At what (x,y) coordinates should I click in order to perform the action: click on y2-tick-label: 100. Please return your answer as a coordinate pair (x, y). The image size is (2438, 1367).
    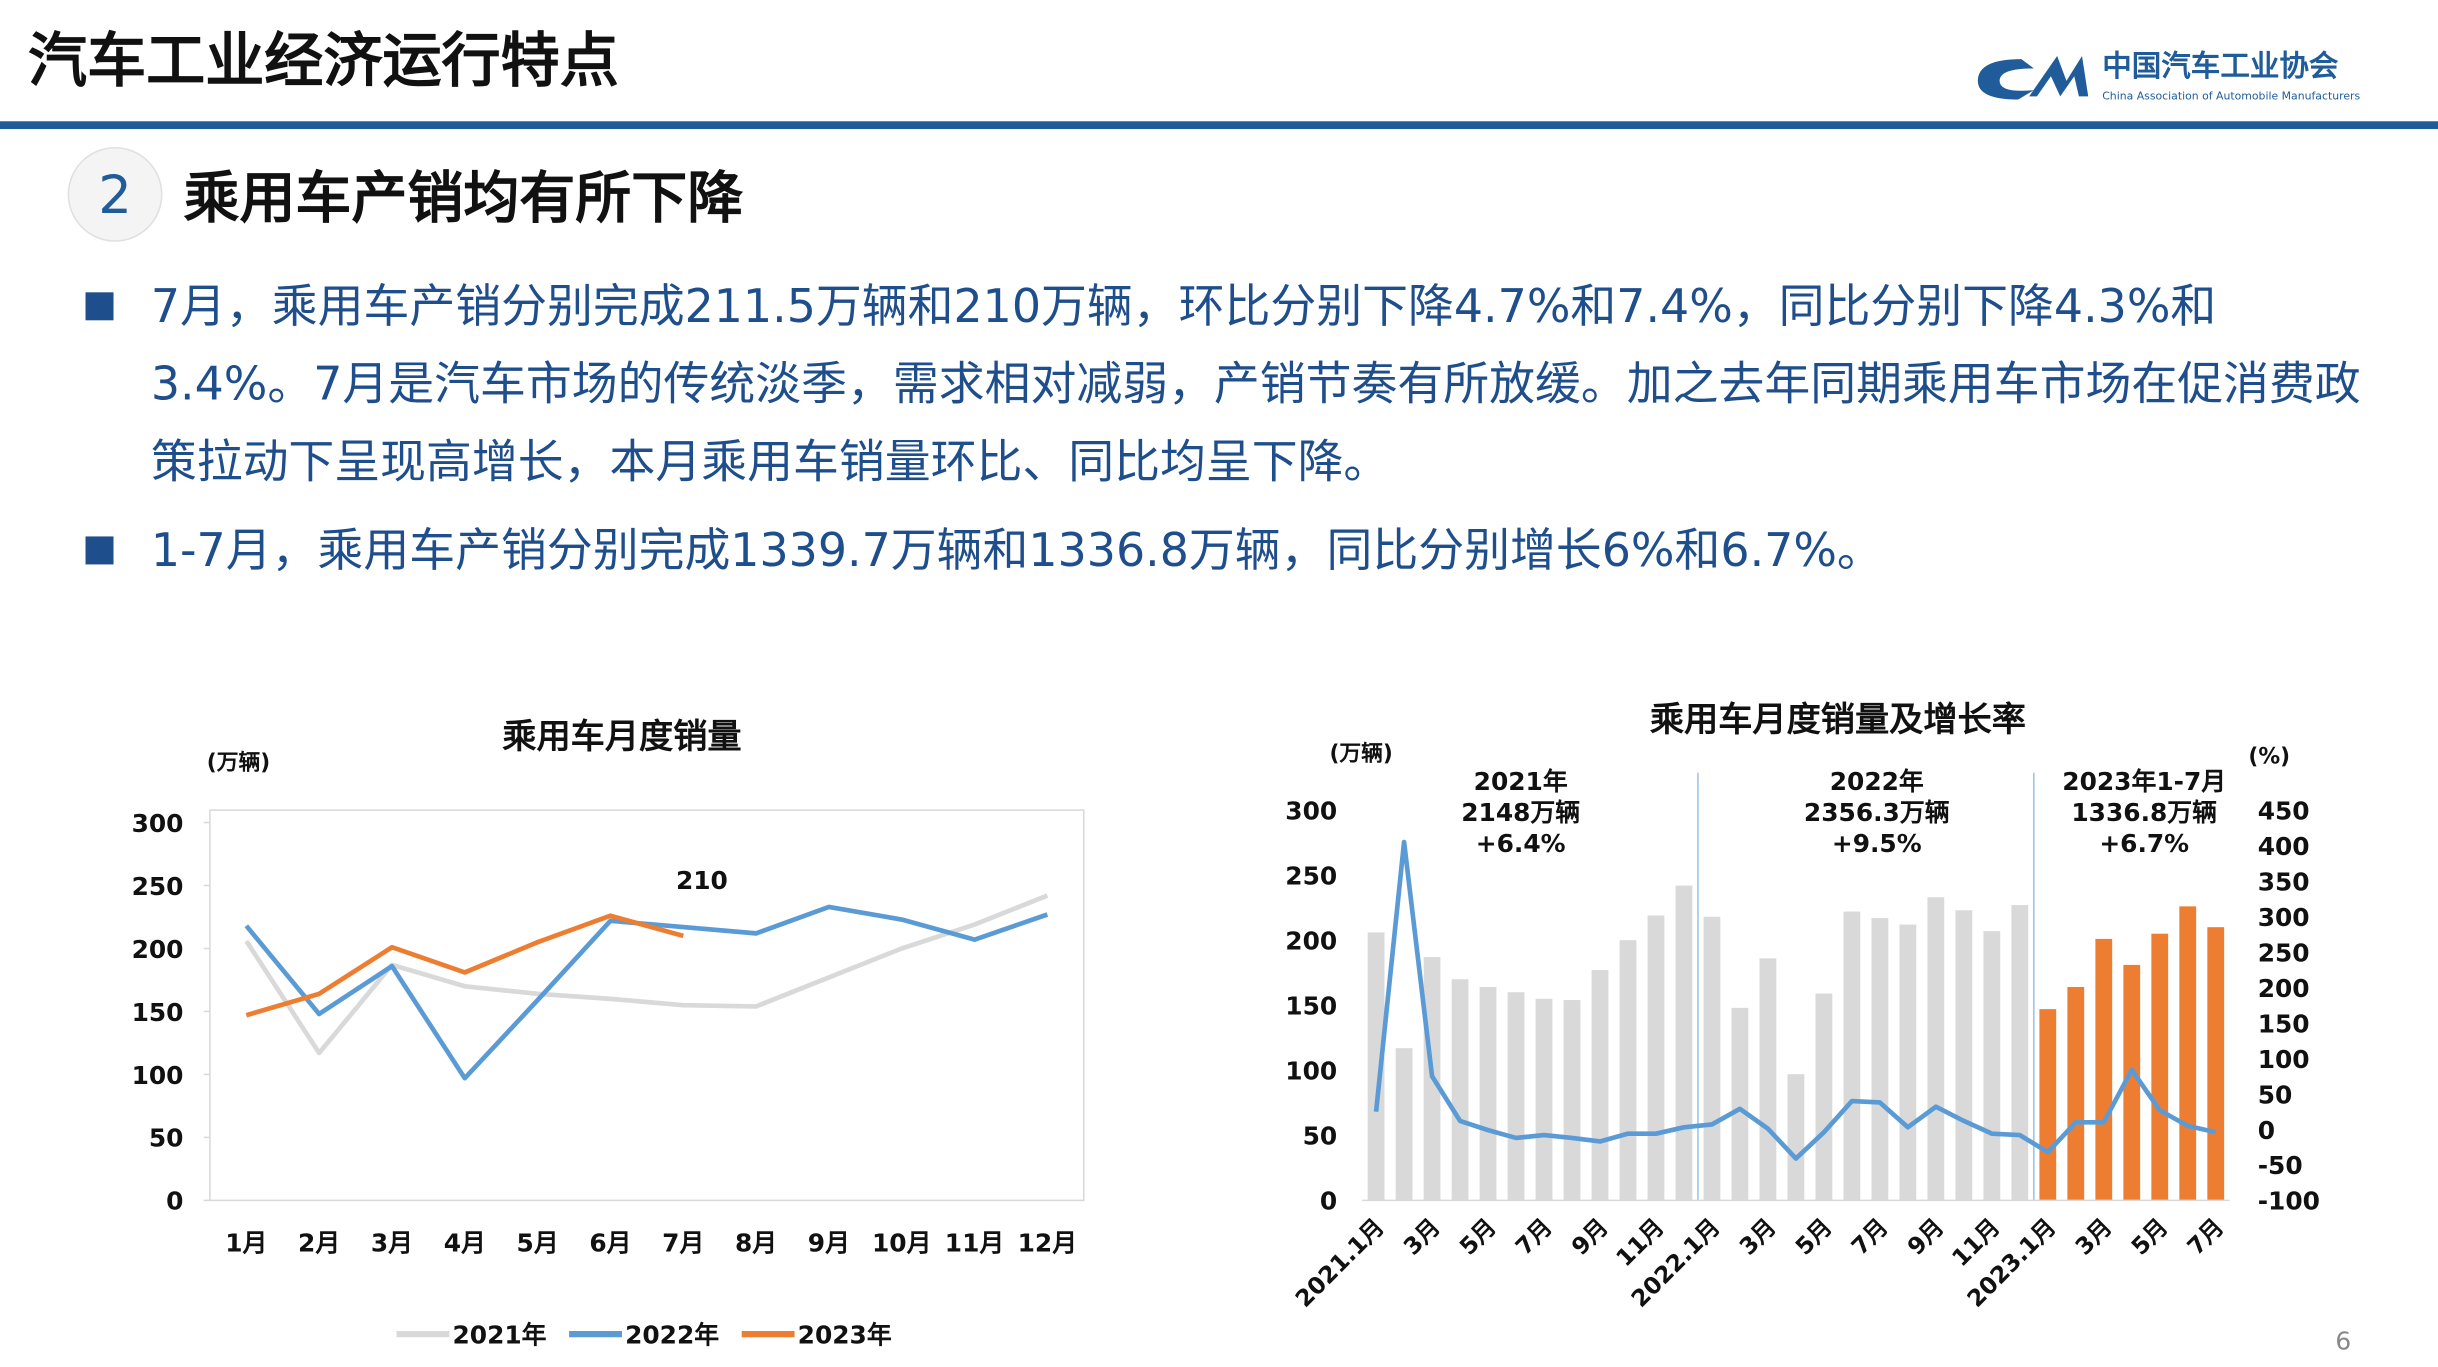
    Looking at the image, I should click on (2284, 1059).